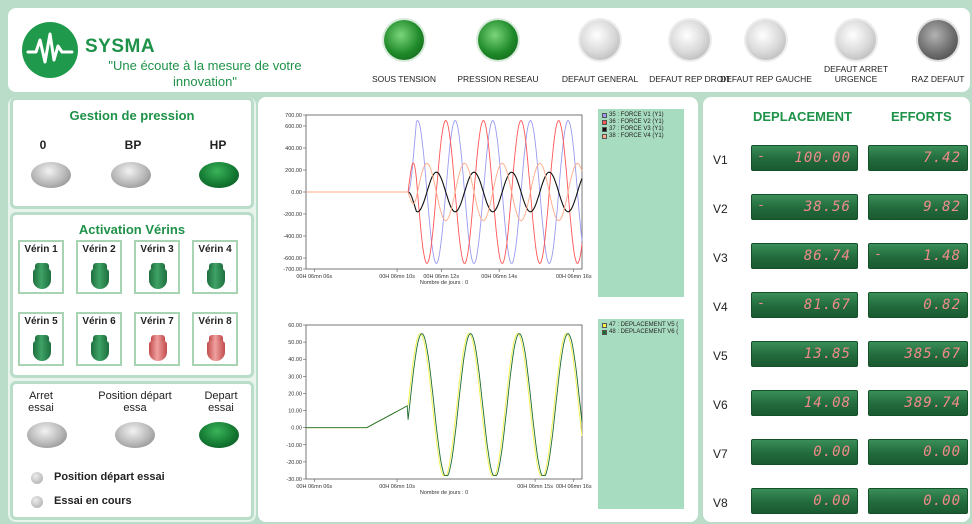 The image size is (972, 524). Describe the element at coordinates (135, 402) in the screenshot. I see `start-position-label: Position départ essa` at that location.